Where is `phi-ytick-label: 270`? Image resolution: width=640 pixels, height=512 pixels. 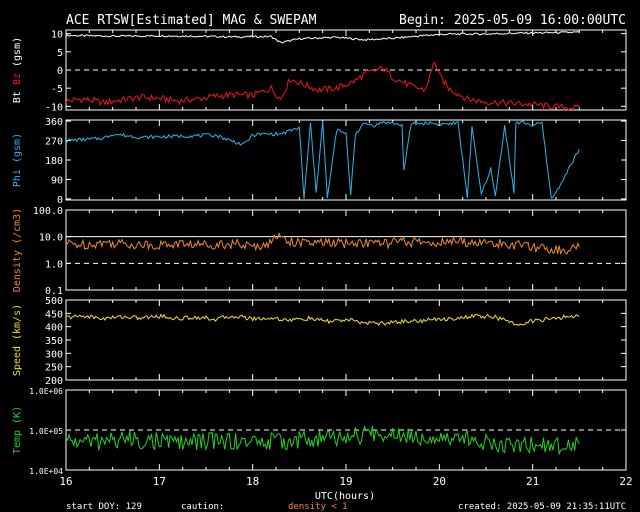
phi-ytick-label: 270 is located at coordinates (54, 142).